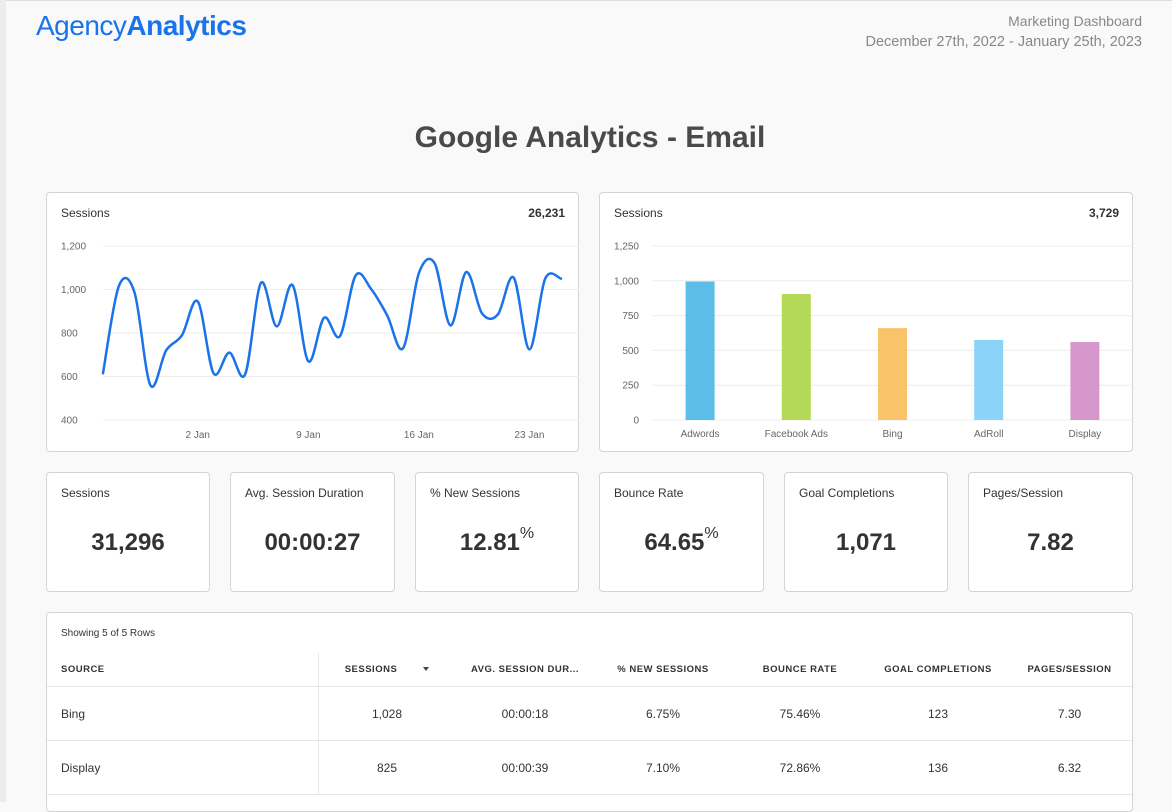  What do you see at coordinates (1023, 493) in the screenshot?
I see `metric-label: Pages/Session` at bounding box center [1023, 493].